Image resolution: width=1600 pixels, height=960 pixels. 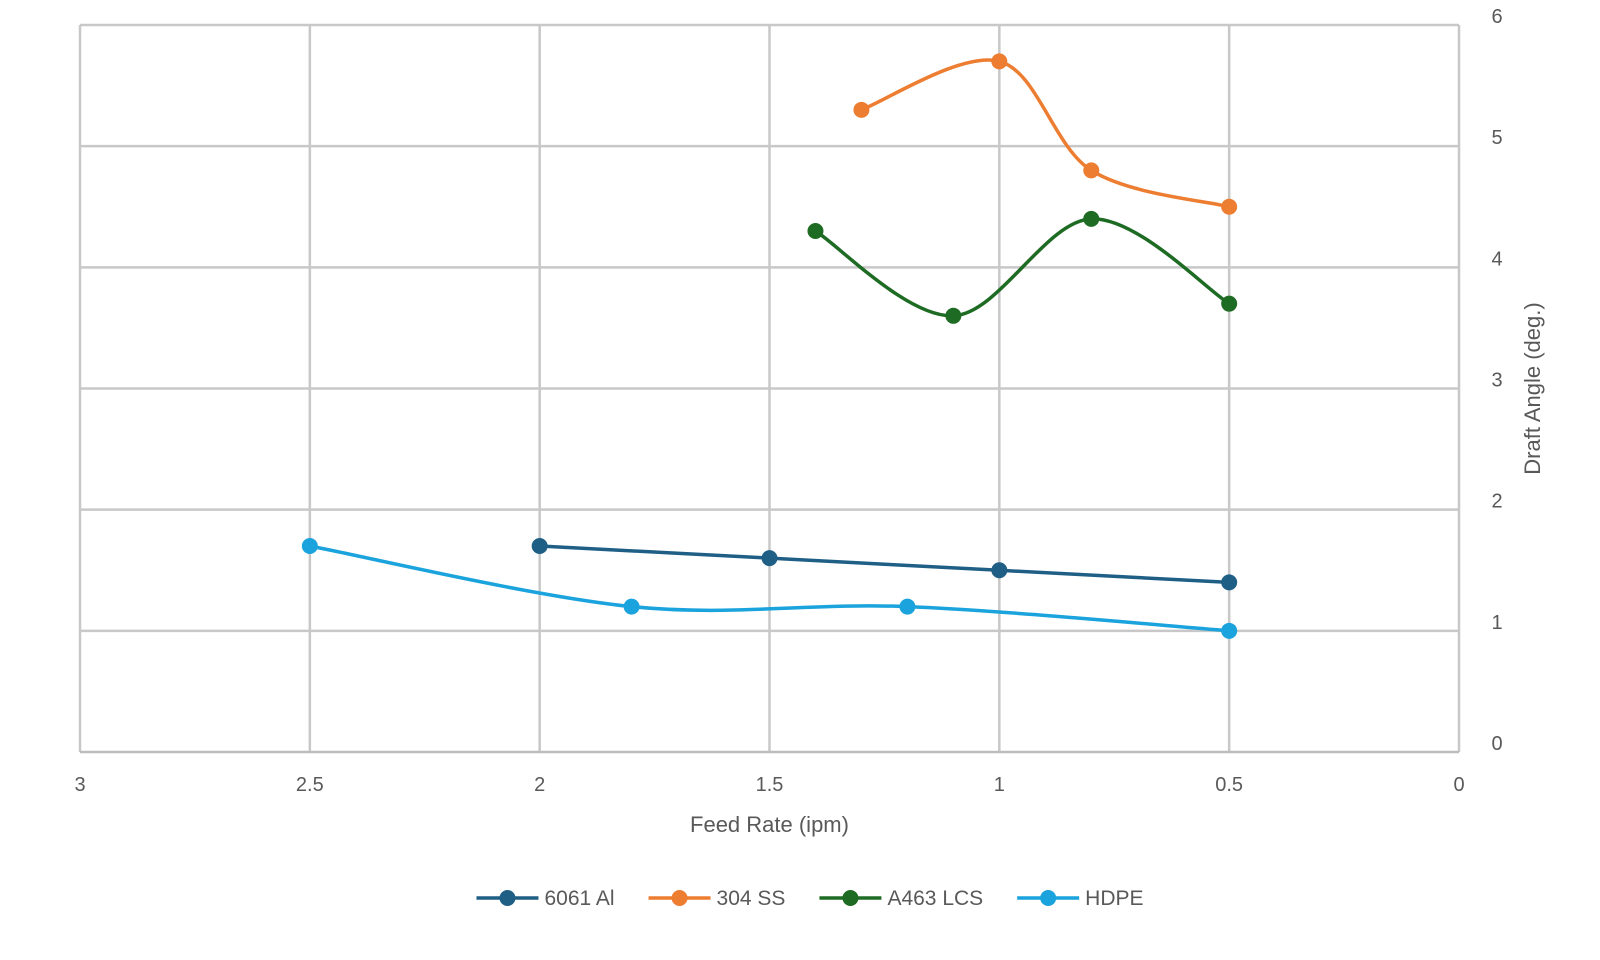 I want to click on series-line-hdpe, so click(x=769, y=588).